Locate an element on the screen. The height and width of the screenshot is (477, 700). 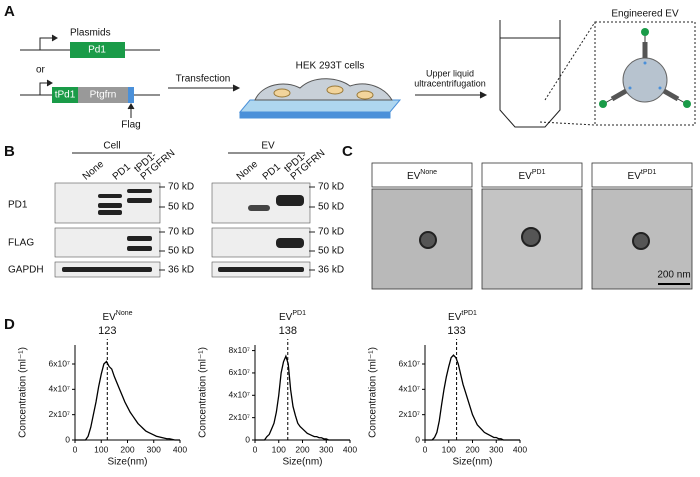
row-label: PD1 is located at coordinates (18, 205).